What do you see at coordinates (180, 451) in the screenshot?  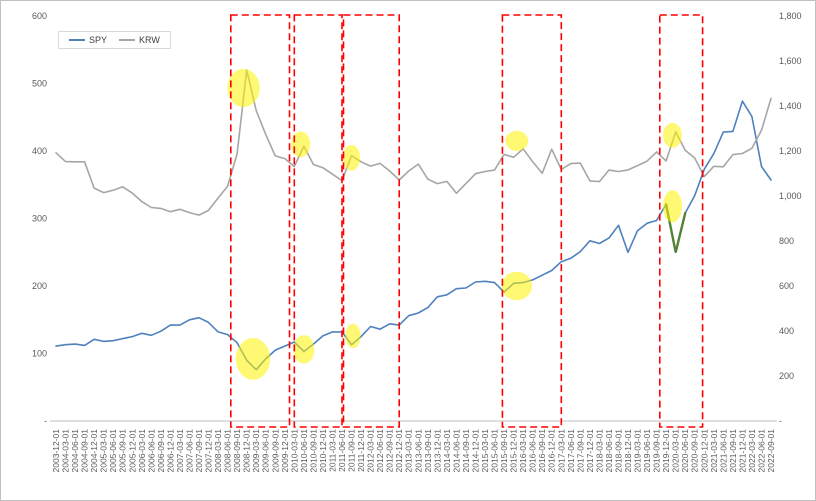 I see `x-axis-tick-label: 2007-03-01` at bounding box center [180, 451].